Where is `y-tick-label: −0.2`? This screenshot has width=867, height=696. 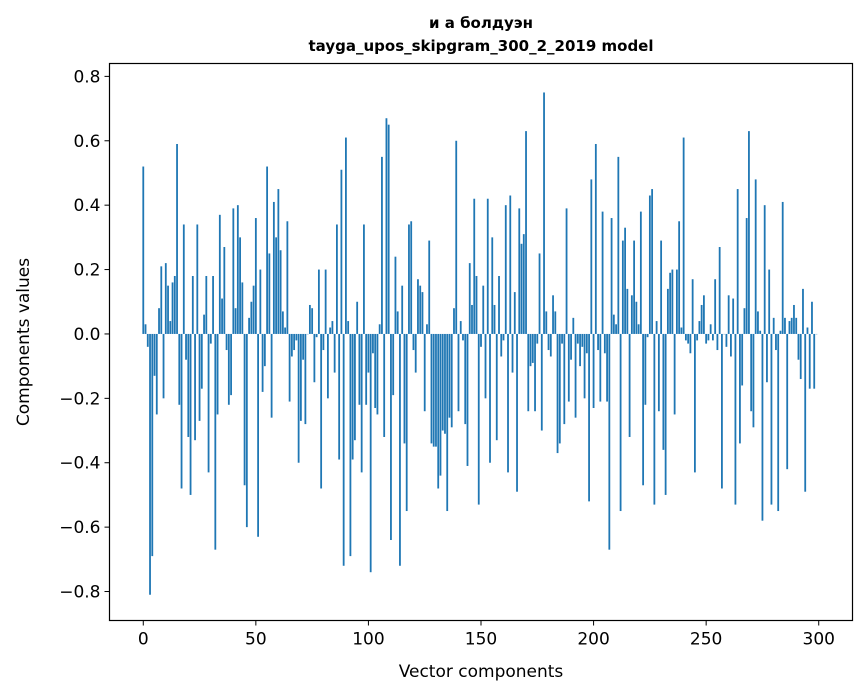 y-tick-label: −0.2 is located at coordinates (79, 399).